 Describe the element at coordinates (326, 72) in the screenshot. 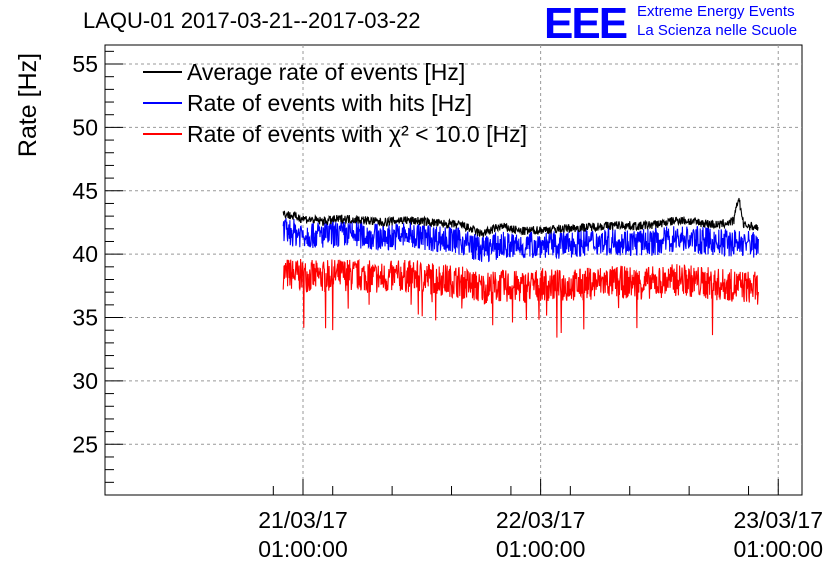

I see `legend-label-avg: Average rate of events [Hz]` at that location.